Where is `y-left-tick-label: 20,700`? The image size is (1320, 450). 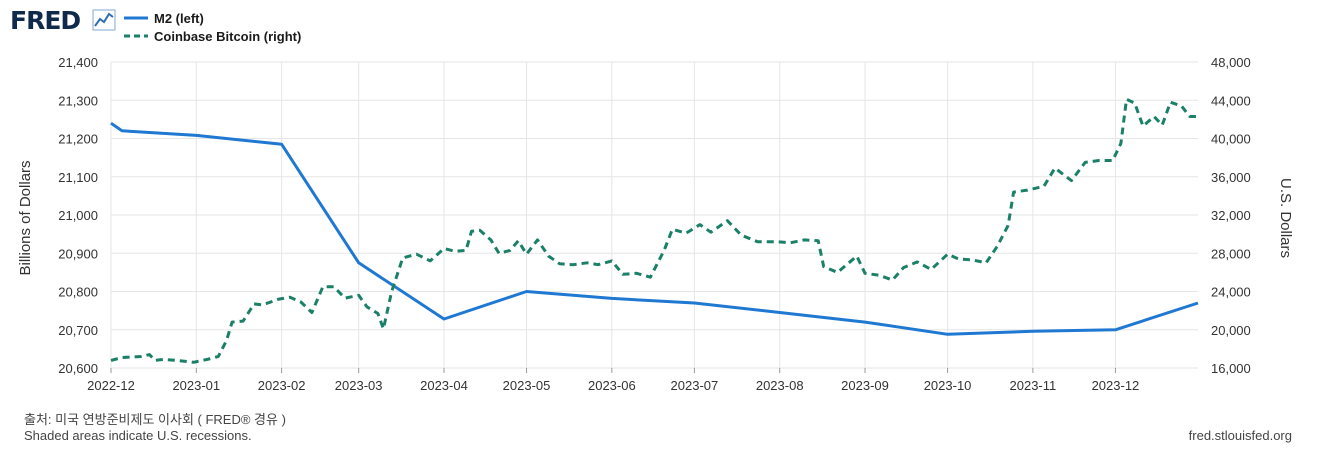
y-left-tick-label: 20,700 is located at coordinates (78, 330).